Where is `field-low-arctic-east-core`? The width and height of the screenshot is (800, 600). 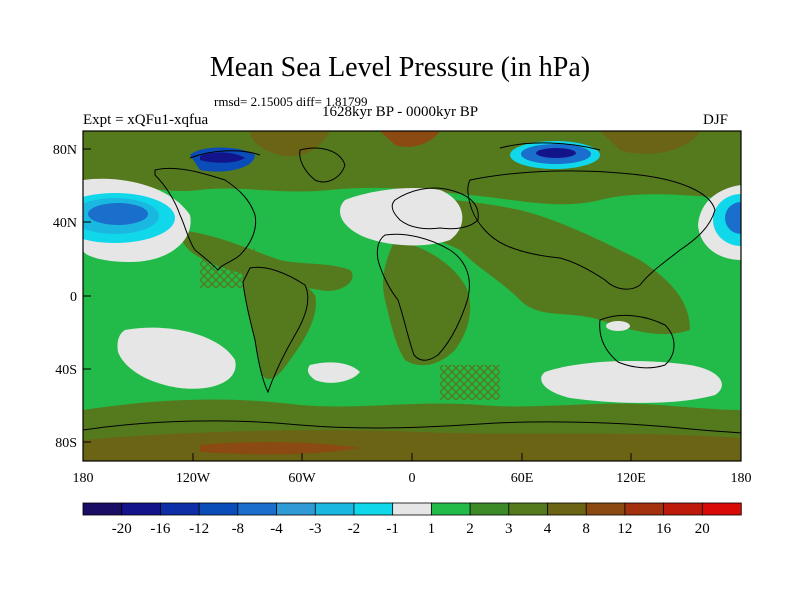
field-low-arctic-east-core is located at coordinates (556, 153).